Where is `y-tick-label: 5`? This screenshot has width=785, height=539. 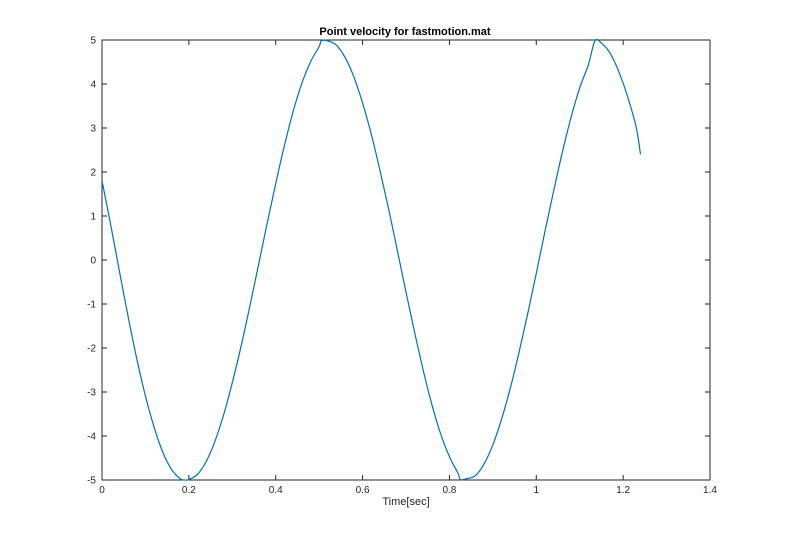
y-tick-label: 5 is located at coordinates (93, 41).